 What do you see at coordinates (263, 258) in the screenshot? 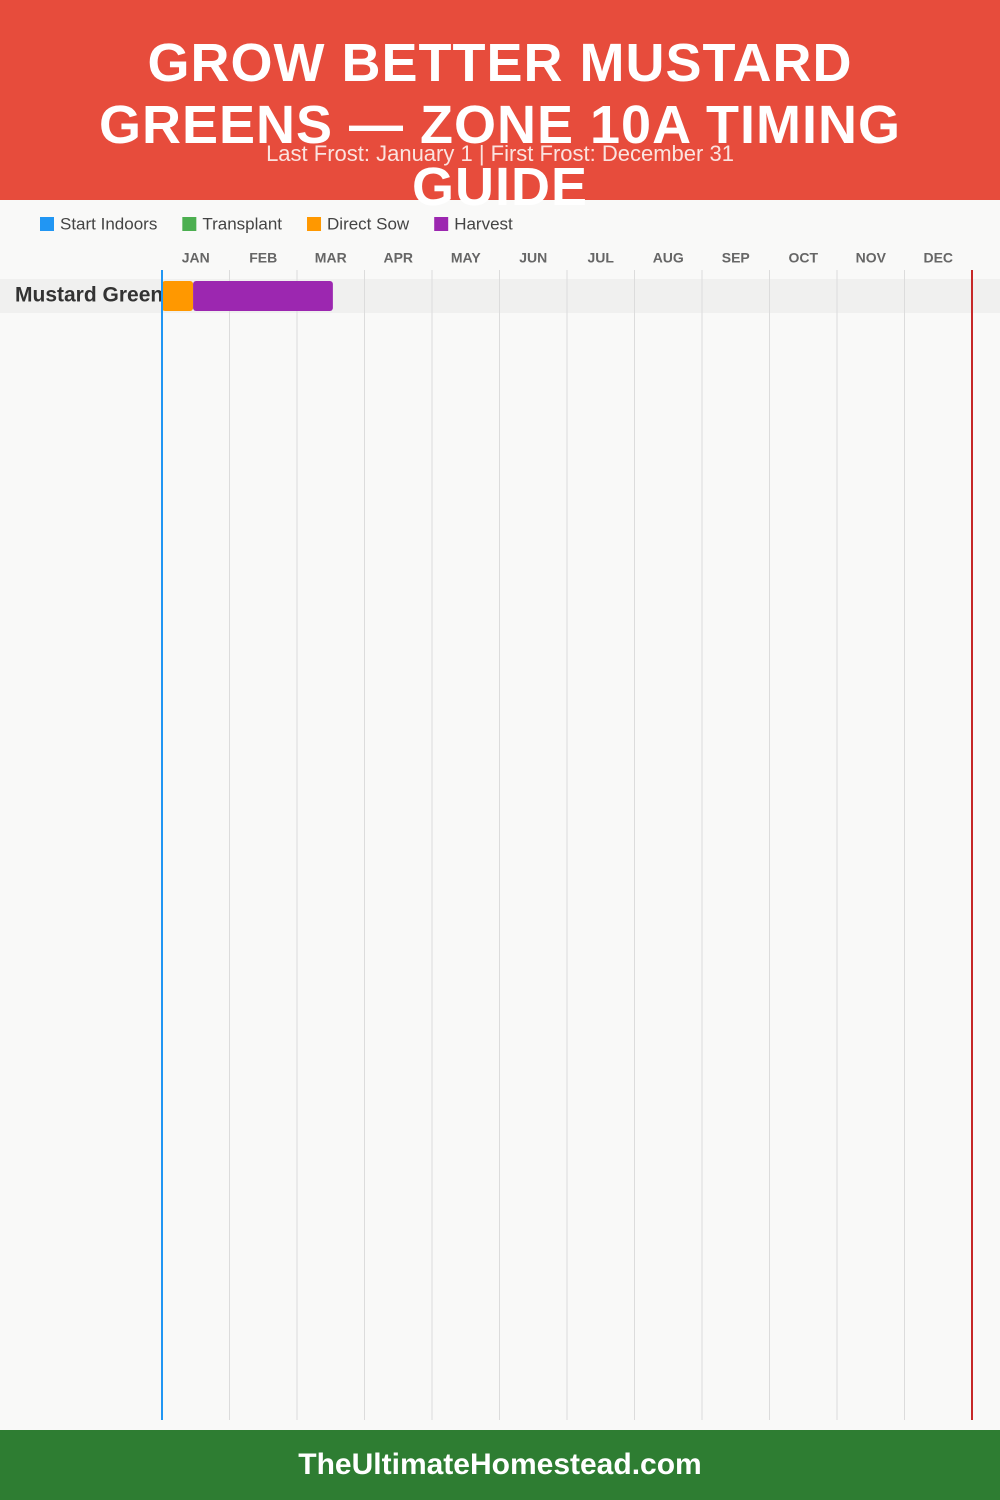
I see `month-label: FEB` at bounding box center [263, 258].